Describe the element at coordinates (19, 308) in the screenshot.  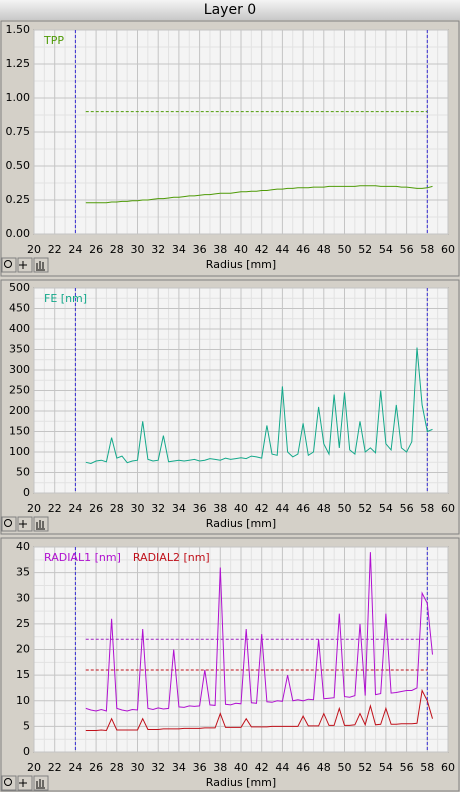
I see `y-tick-label: 450` at that location.